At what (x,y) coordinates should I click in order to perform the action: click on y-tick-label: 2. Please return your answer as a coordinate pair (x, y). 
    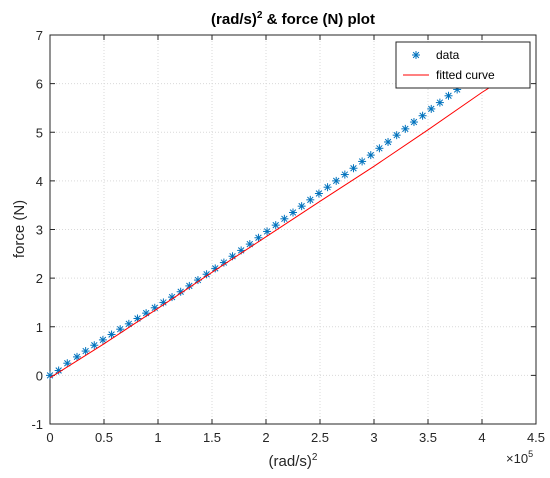
    Looking at the image, I should click on (39, 278).